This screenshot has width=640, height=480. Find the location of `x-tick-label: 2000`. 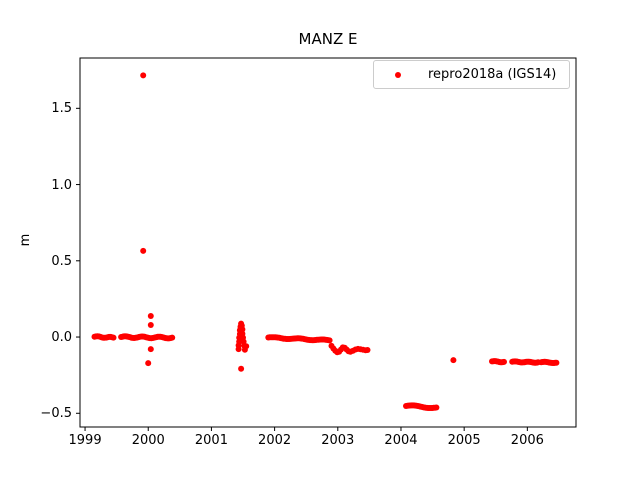

x-tick-label: 2000 is located at coordinates (148, 440).